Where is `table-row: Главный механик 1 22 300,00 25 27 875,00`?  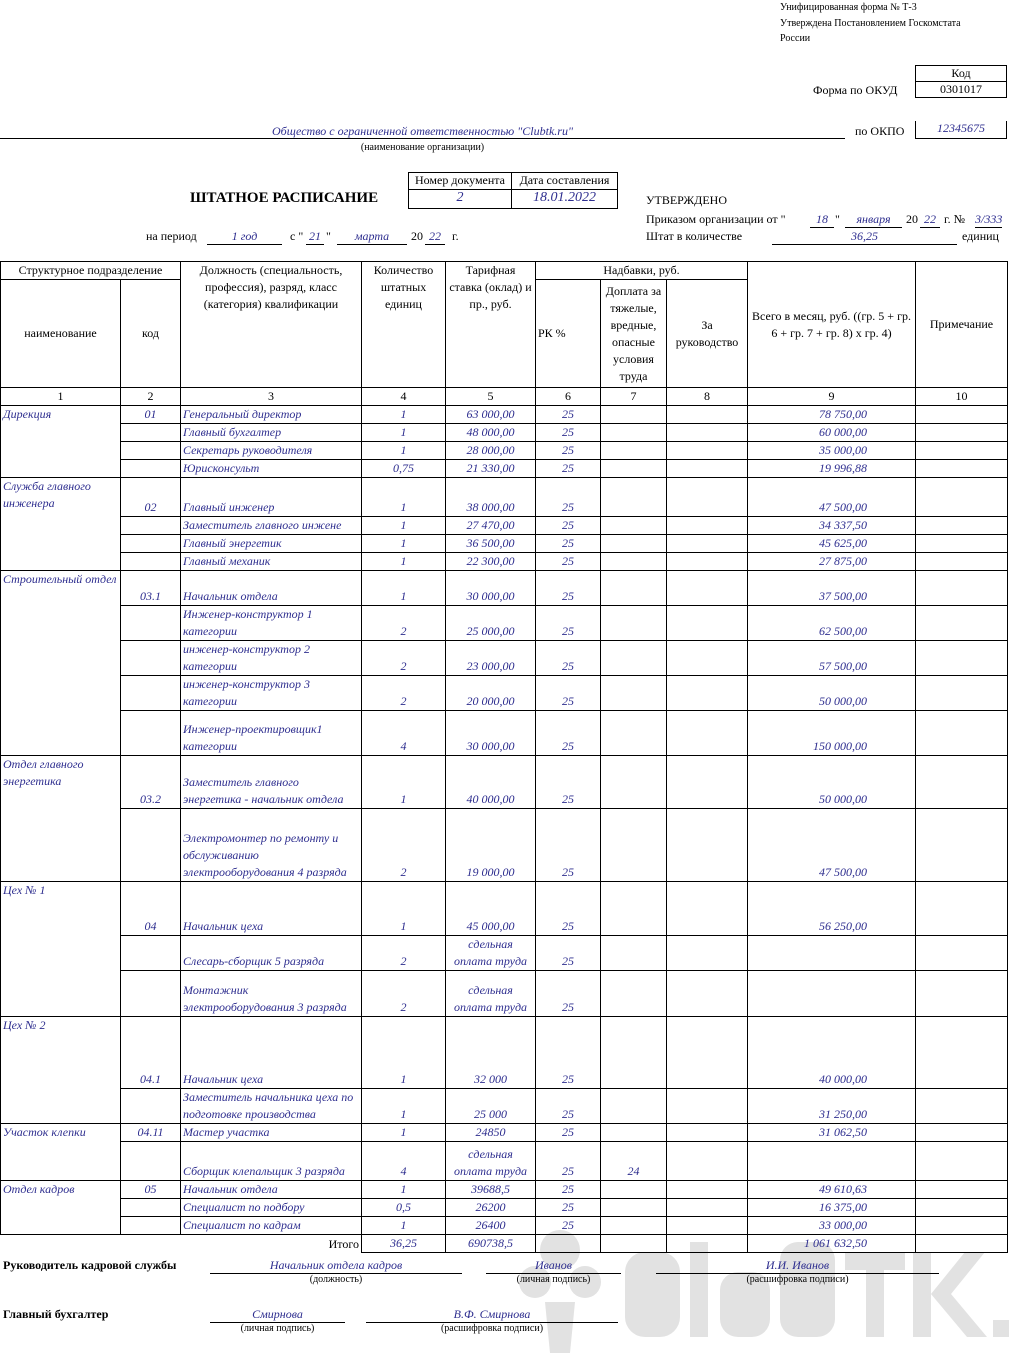
table-row: Главный механик 1 22 300,00 25 27 875,00 is located at coordinates (505, 561).